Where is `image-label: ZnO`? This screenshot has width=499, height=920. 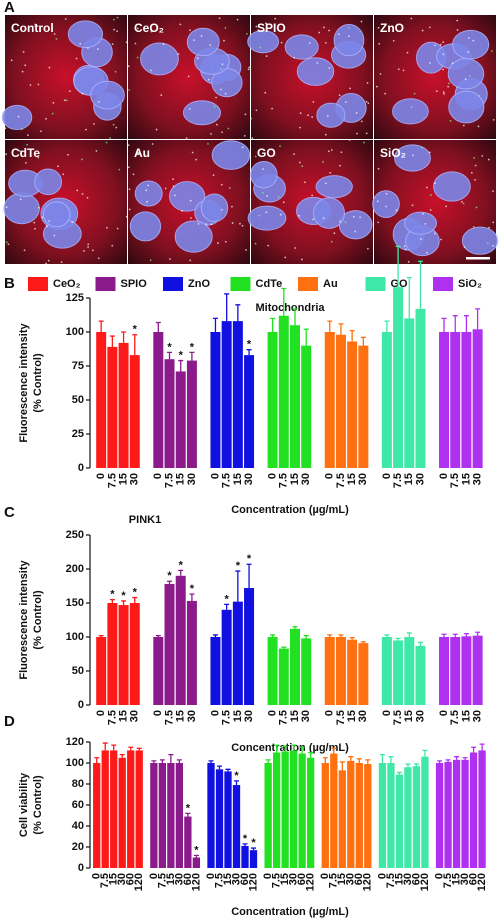 image-label: ZnO is located at coordinates (392, 28).